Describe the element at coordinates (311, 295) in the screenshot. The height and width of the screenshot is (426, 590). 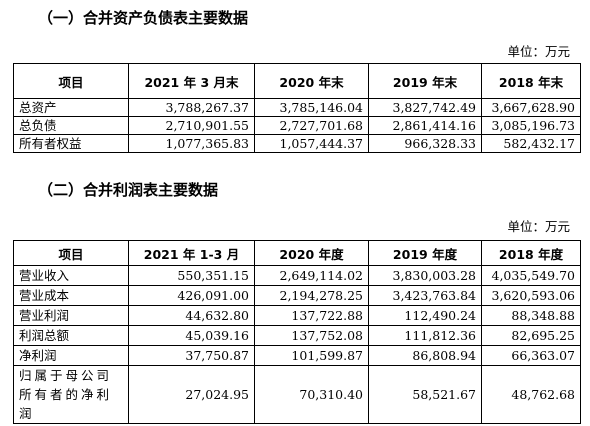
I see `cell-value: 2,194,278.25` at that location.